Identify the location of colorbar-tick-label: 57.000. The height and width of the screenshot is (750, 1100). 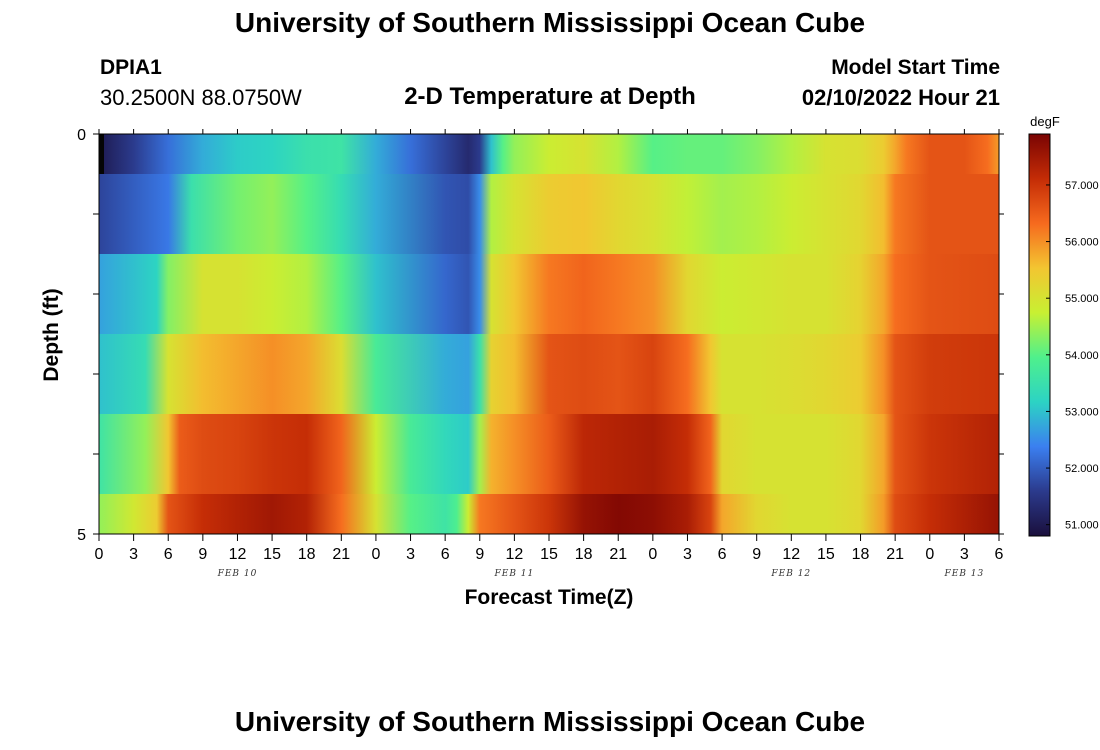
(1082, 186).